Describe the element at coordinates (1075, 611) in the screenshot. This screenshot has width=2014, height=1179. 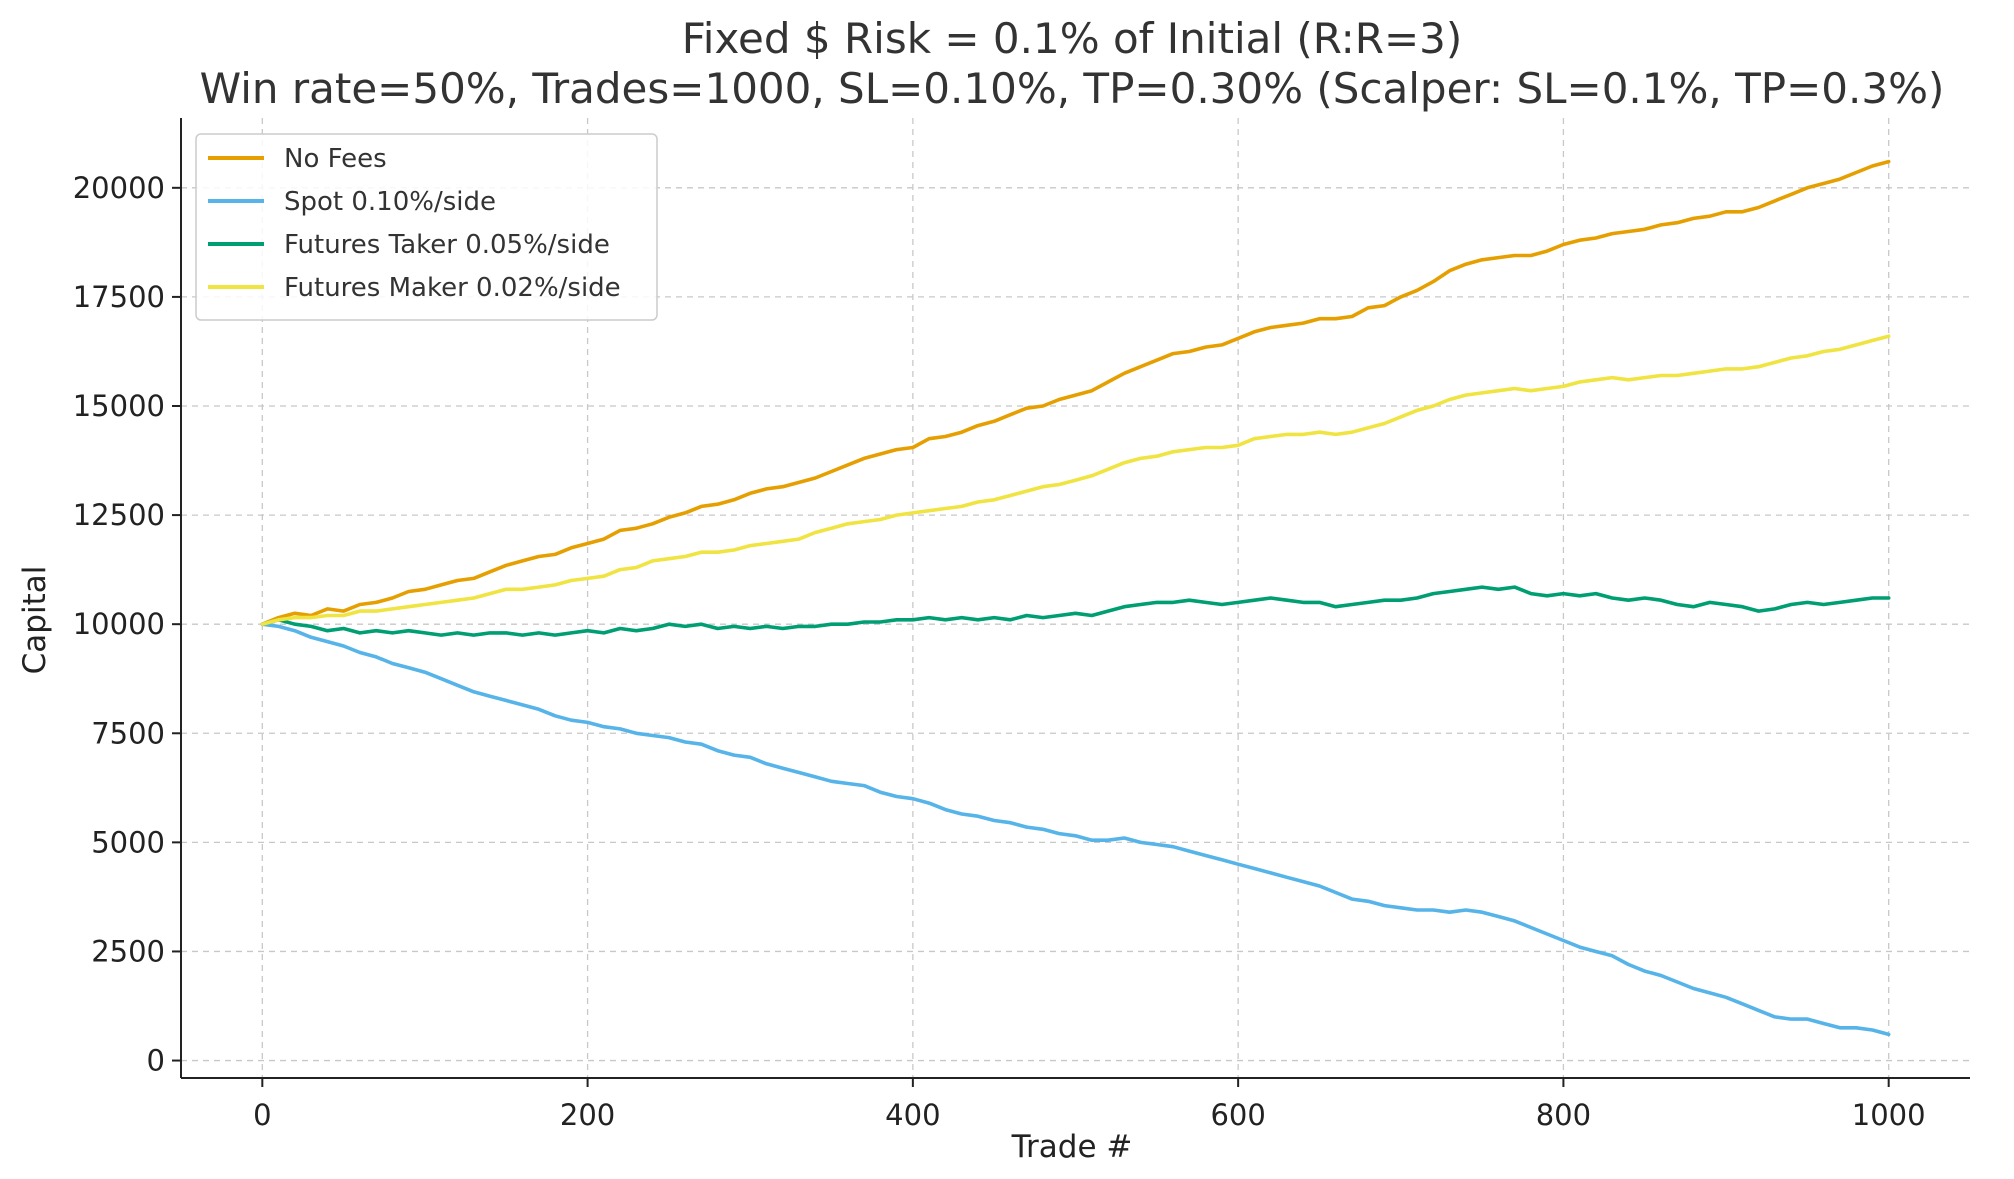
I see `series-line-futures-taker-0-05-side` at that location.